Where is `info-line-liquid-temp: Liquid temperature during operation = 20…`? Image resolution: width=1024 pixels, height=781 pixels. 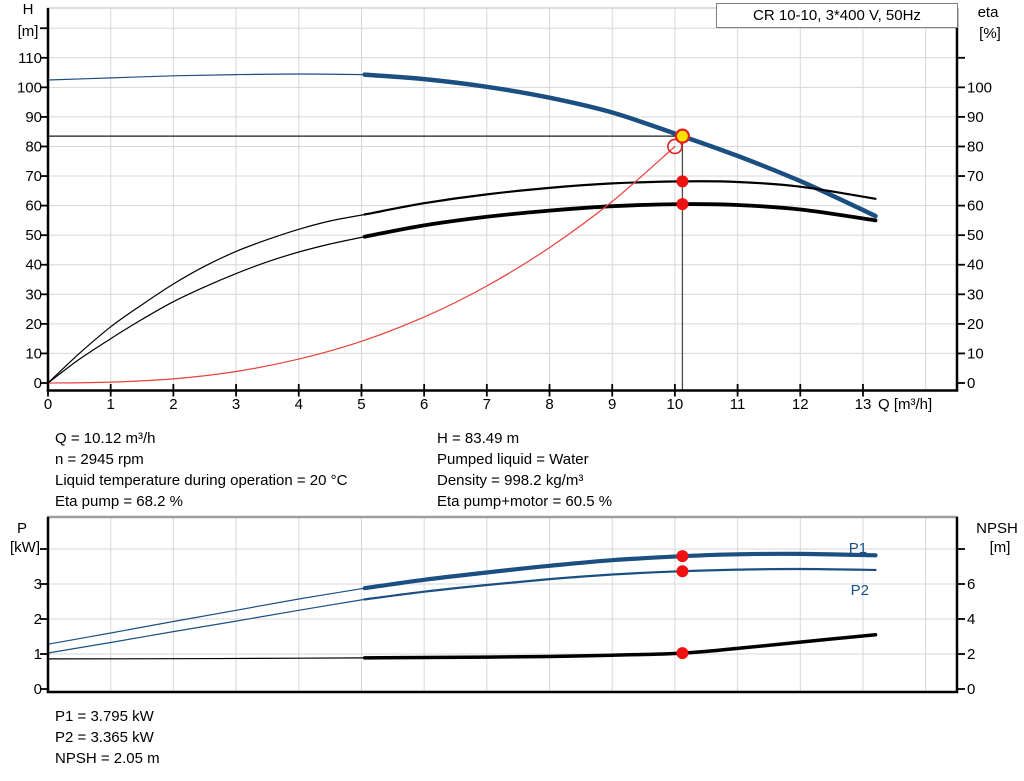 info-line-liquid-temp: Liquid temperature during operation = 20… is located at coordinates (201, 480).